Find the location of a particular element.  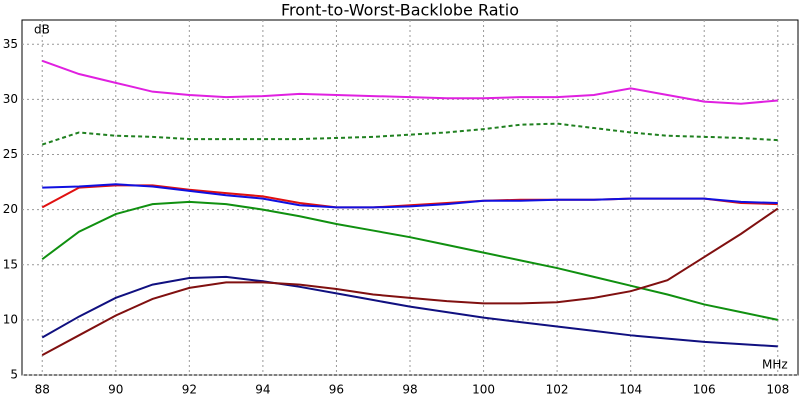

y-tick-label: 35 is located at coordinates (10, 44).